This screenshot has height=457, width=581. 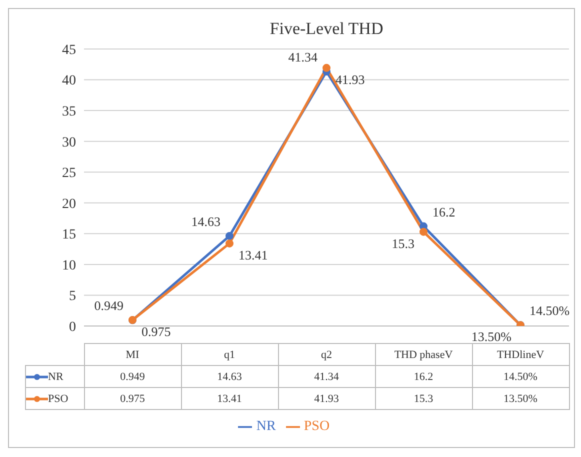 I want to click on y-tick-label: 45, so click(x=69, y=50).